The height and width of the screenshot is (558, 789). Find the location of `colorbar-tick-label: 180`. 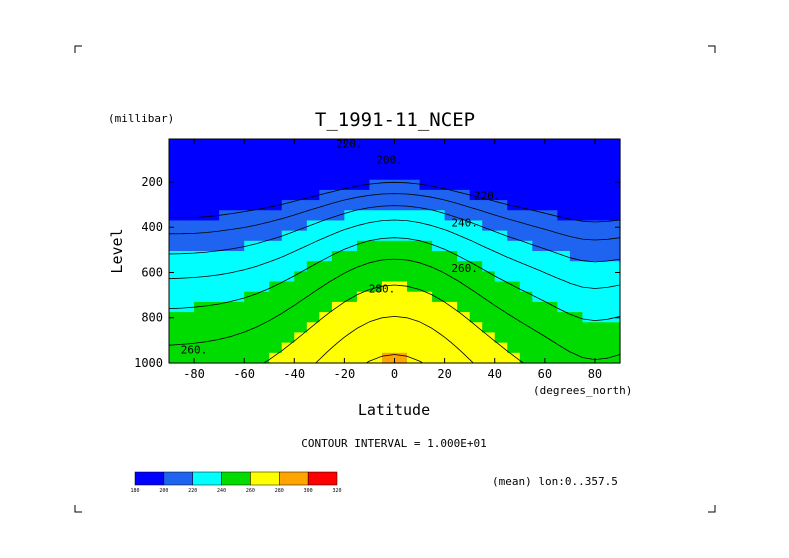

colorbar-tick-label: 180 is located at coordinates (134, 491).